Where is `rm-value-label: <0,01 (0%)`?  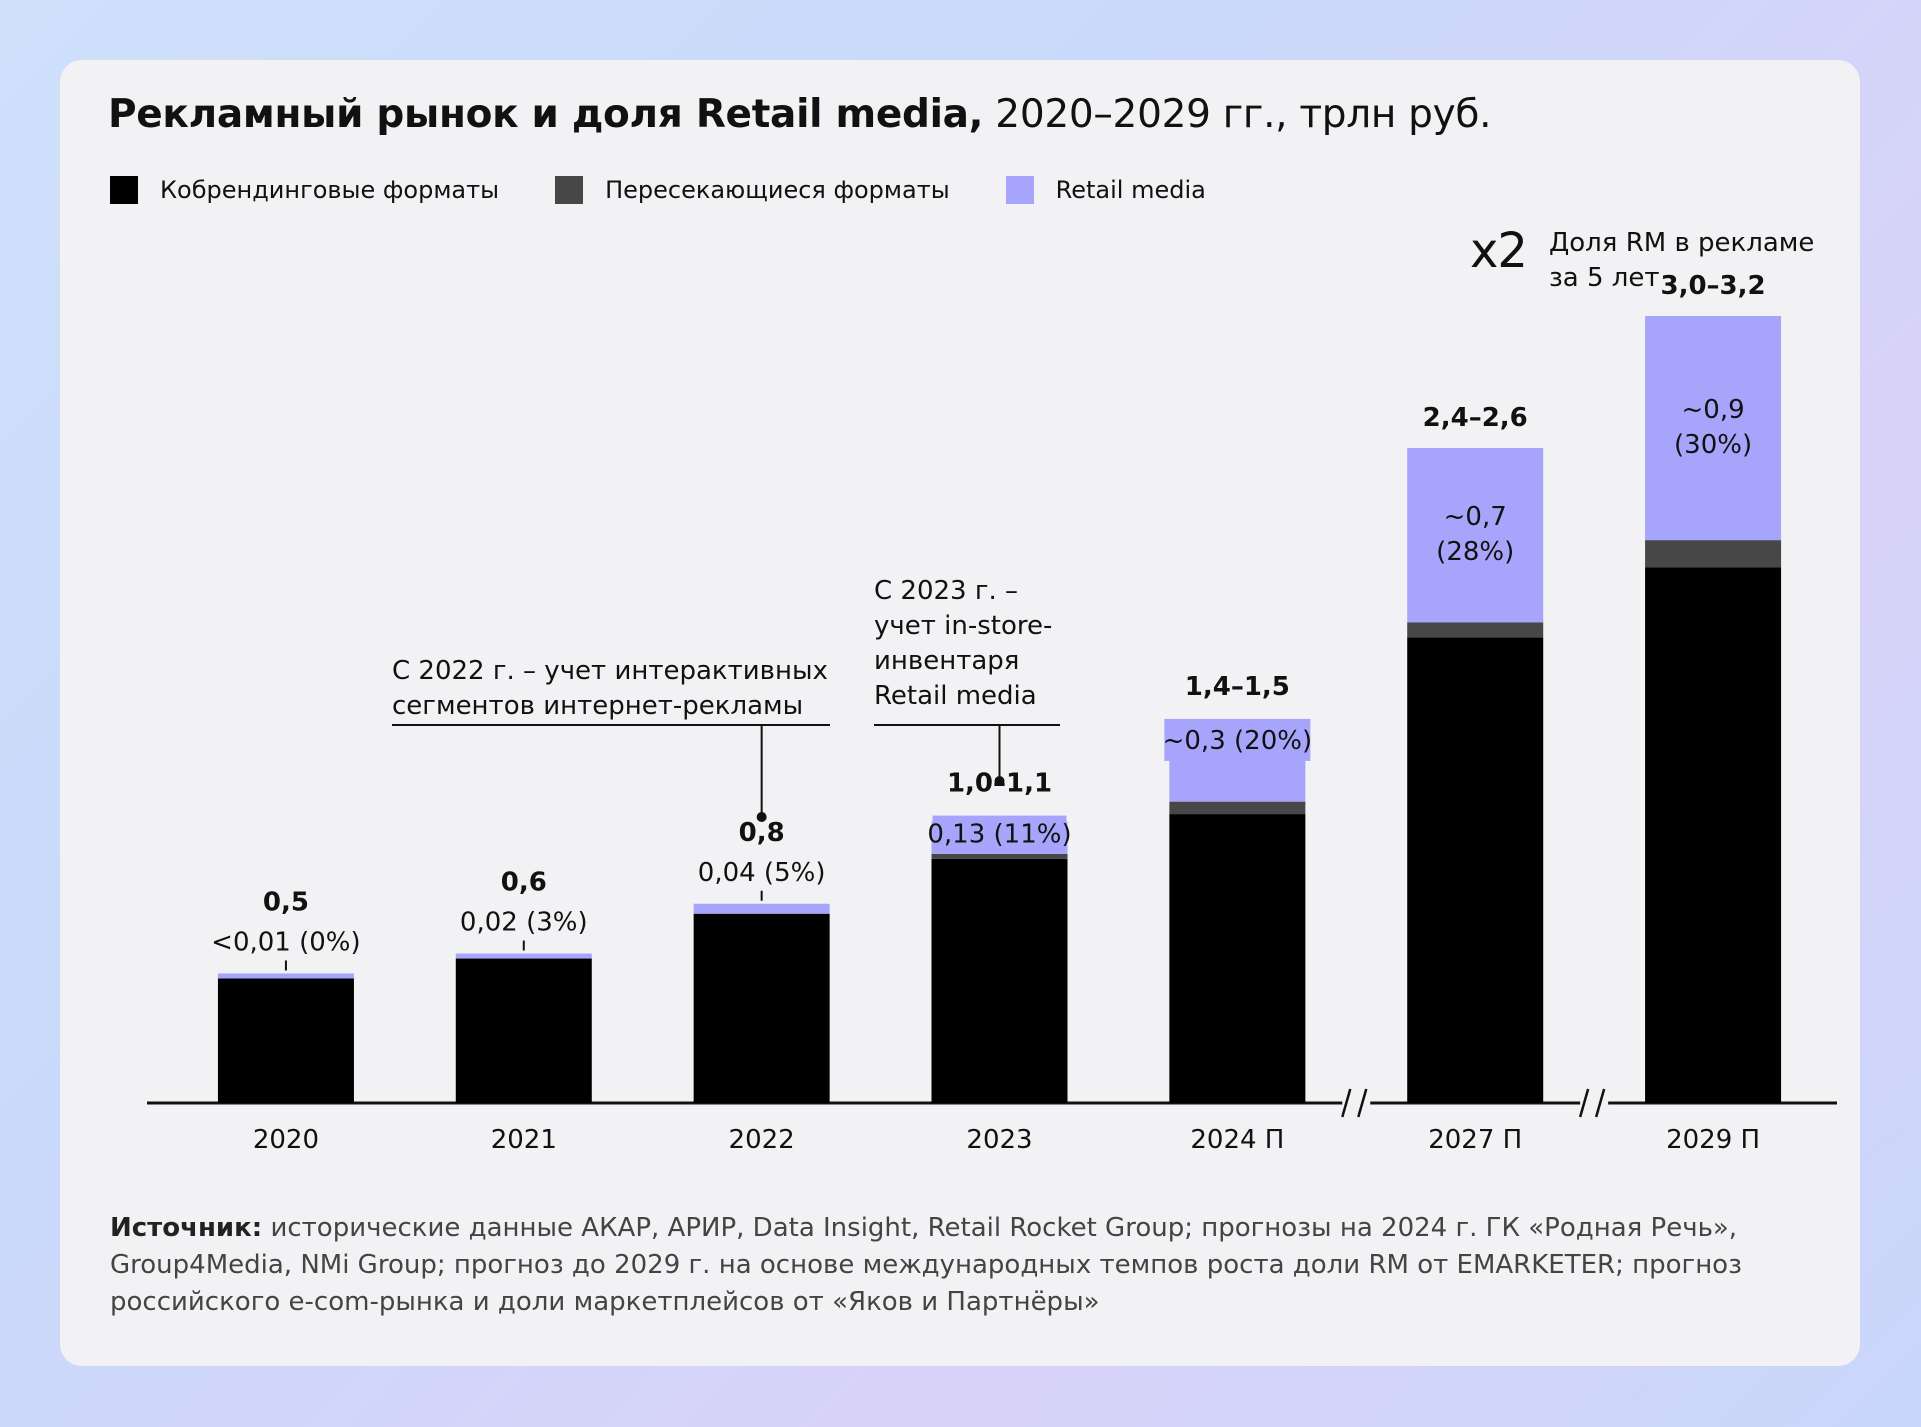
rm-value-label: <0,01 (0%) is located at coordinates (285, 942).